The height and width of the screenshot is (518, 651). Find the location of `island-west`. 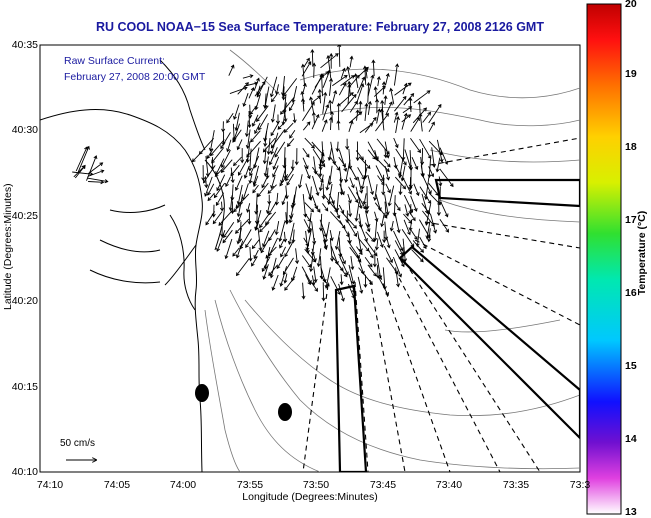

island-west is located at coordinates (202, 393).